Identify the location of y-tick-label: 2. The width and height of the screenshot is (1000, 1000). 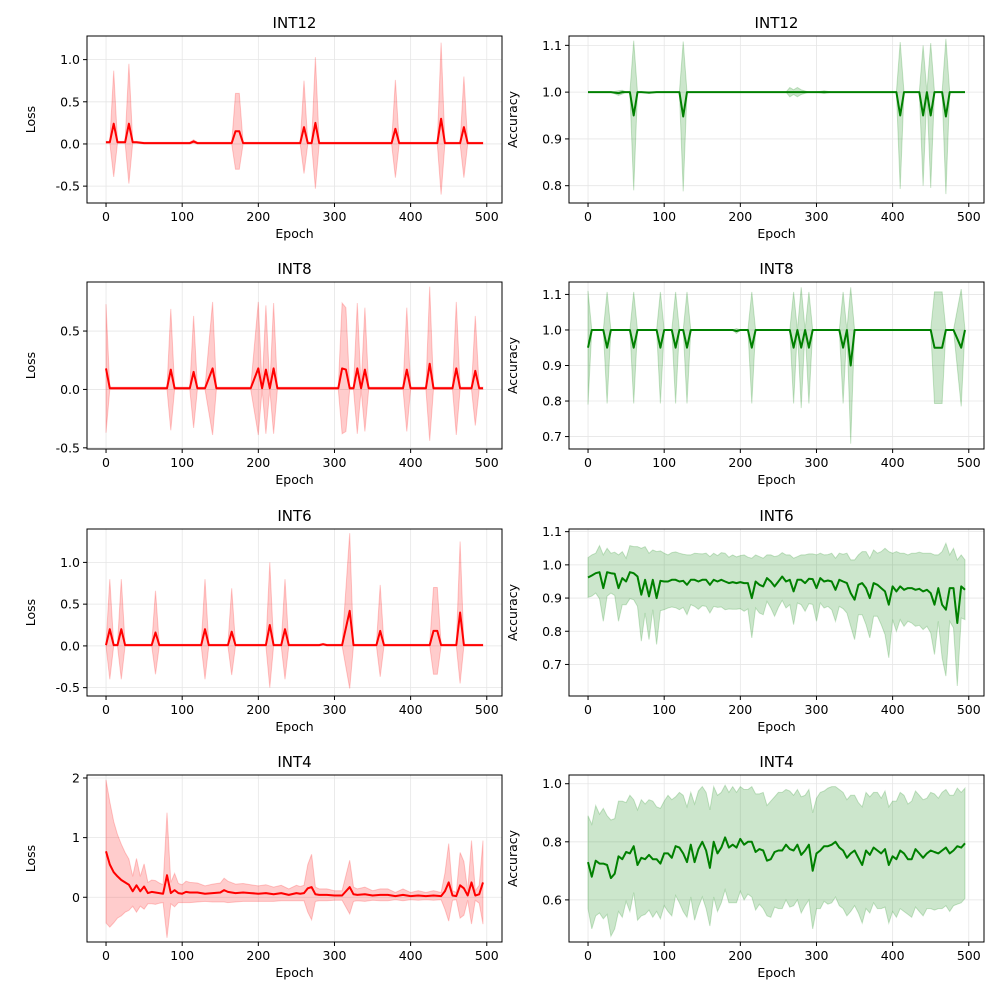
(76, 777).